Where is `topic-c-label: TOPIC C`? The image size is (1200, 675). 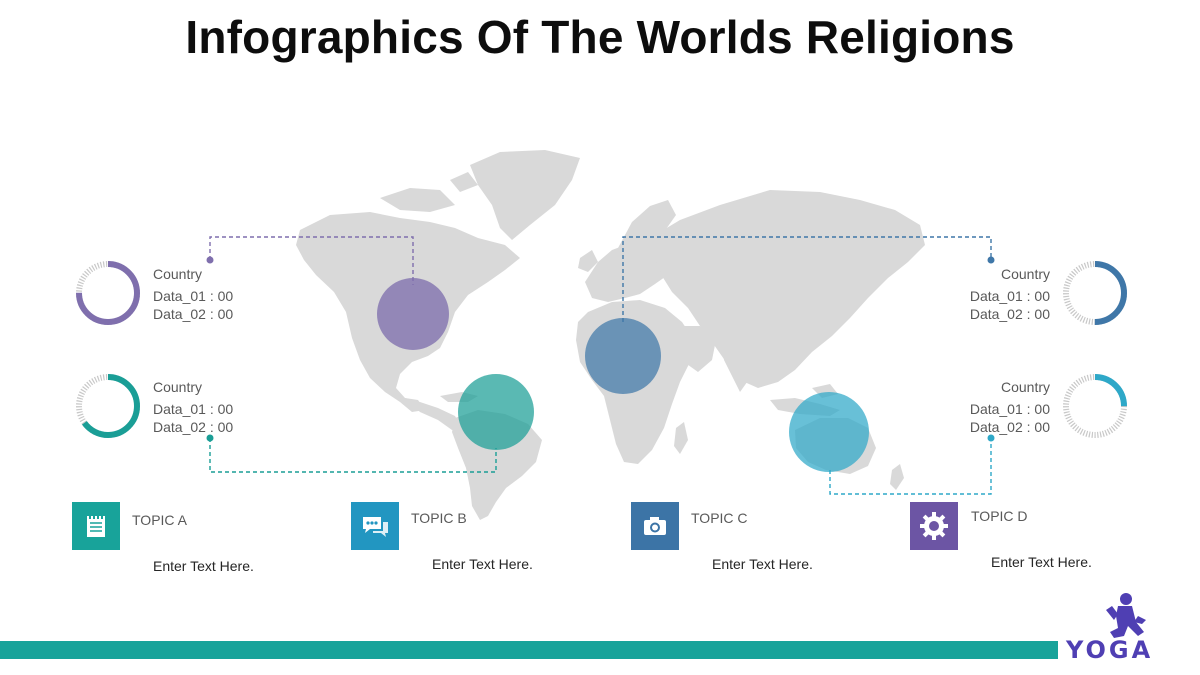 topic-c-label: TOPIC C is located at coordinates (719, 518).